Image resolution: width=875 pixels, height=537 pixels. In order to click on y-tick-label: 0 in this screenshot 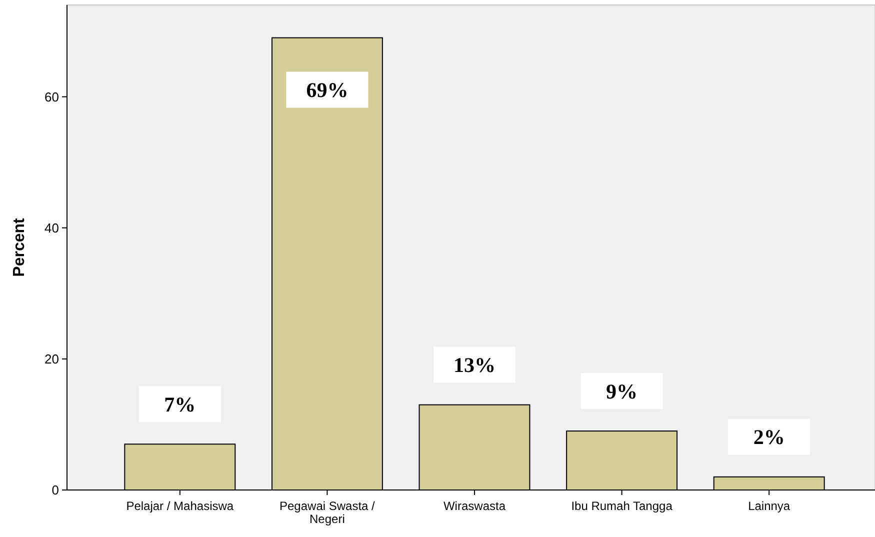, I will do `click(55, 490)`.